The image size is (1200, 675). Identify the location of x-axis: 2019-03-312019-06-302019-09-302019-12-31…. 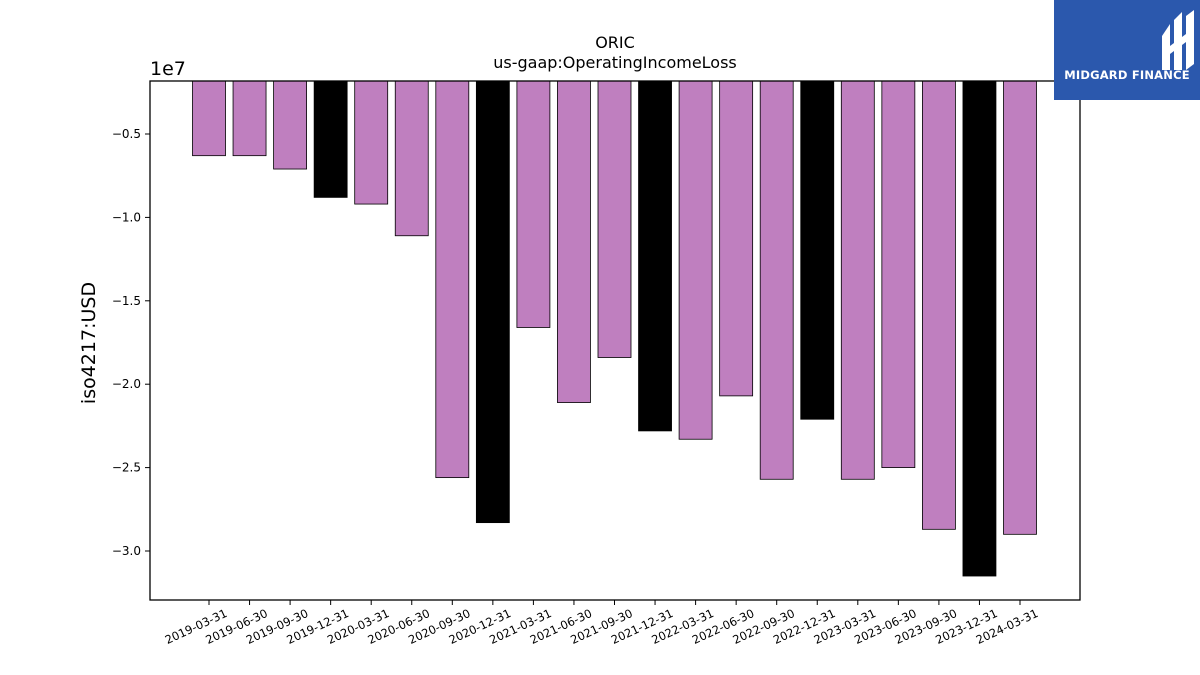
(601, 623).